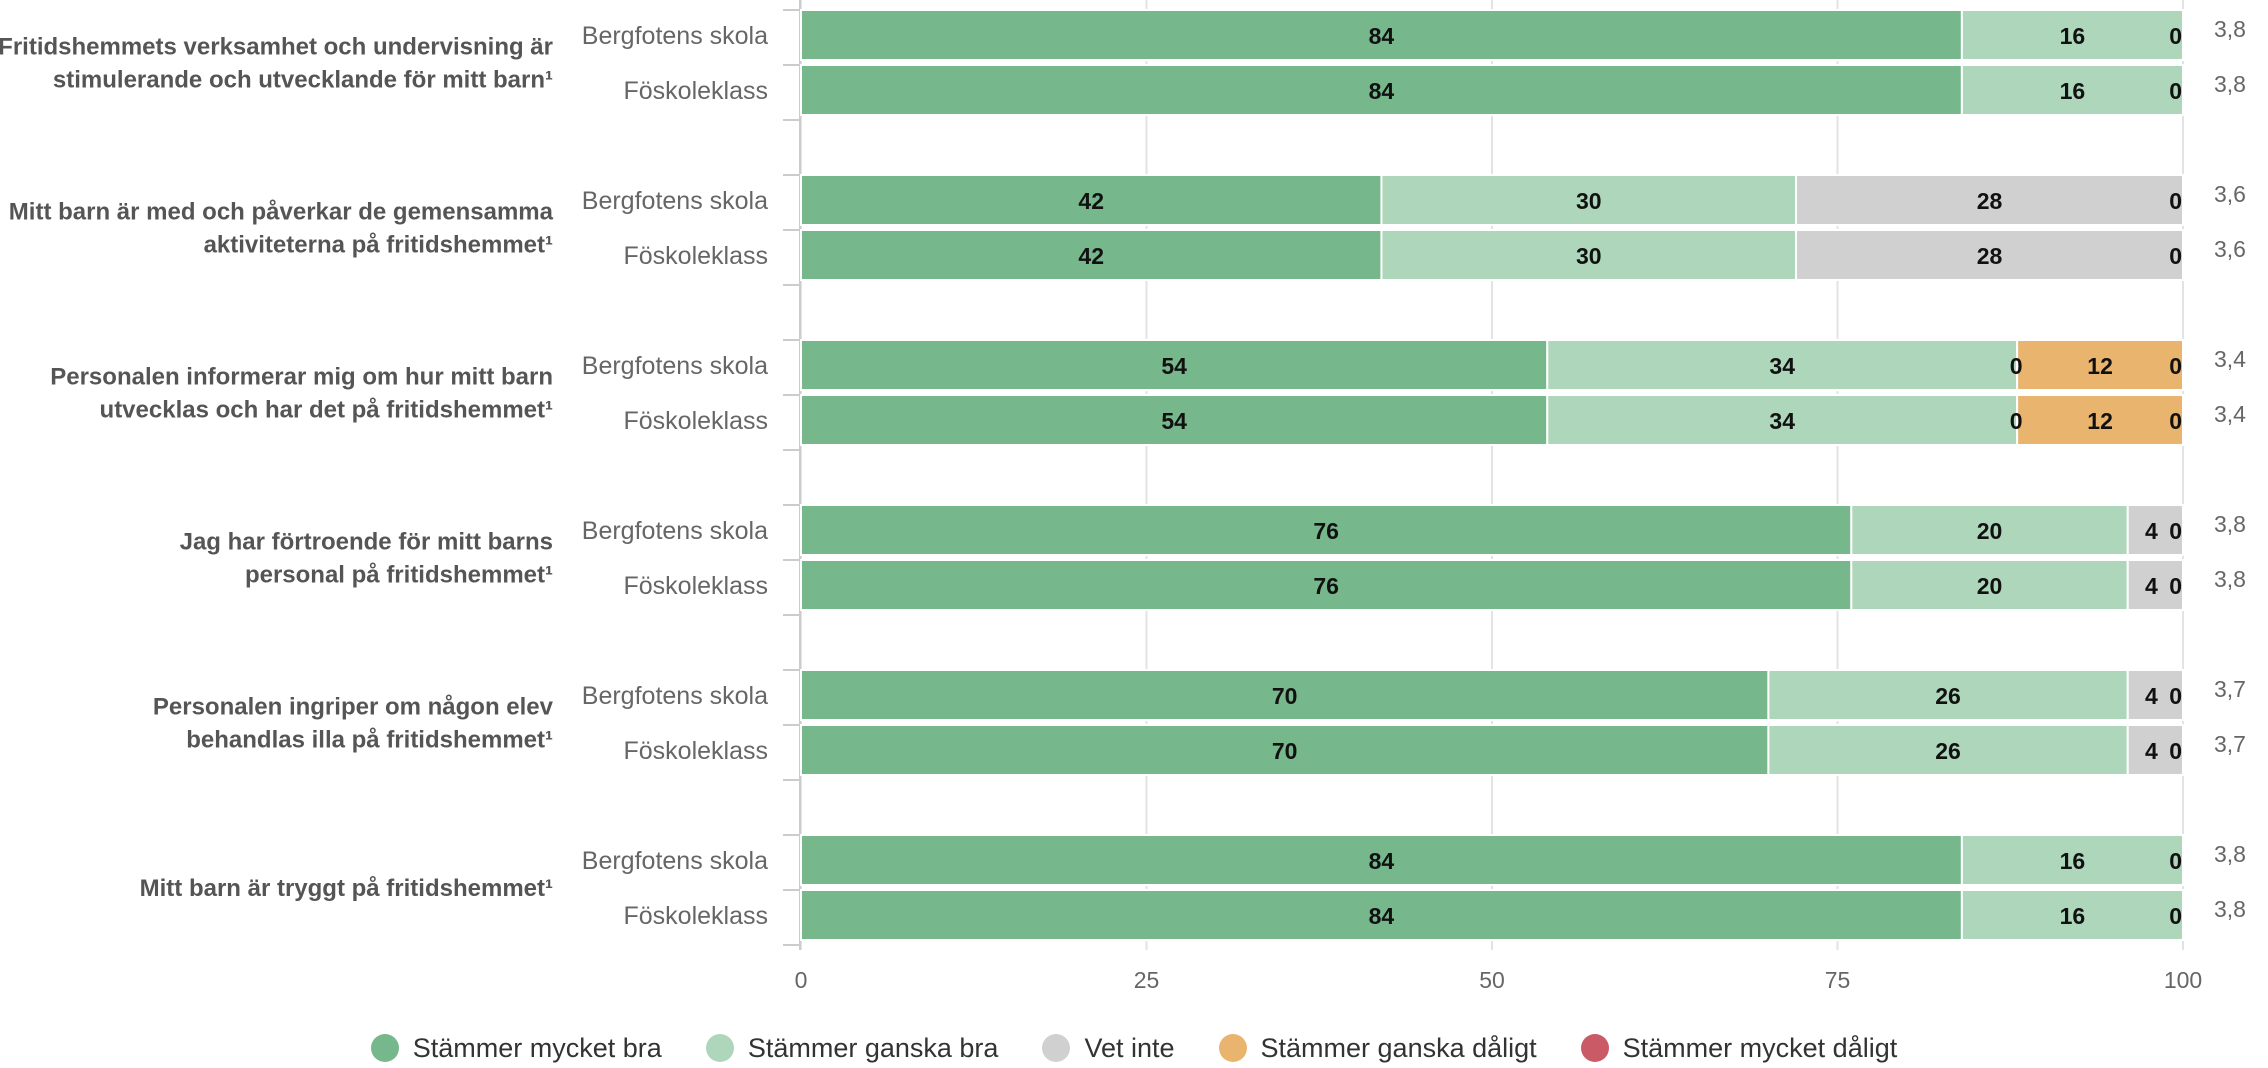 The image size is (2268, 1068). I want to click on legend-item-stammer-mycket-daligt: Stämmer mycket dåligt, so click(1739, 1048).